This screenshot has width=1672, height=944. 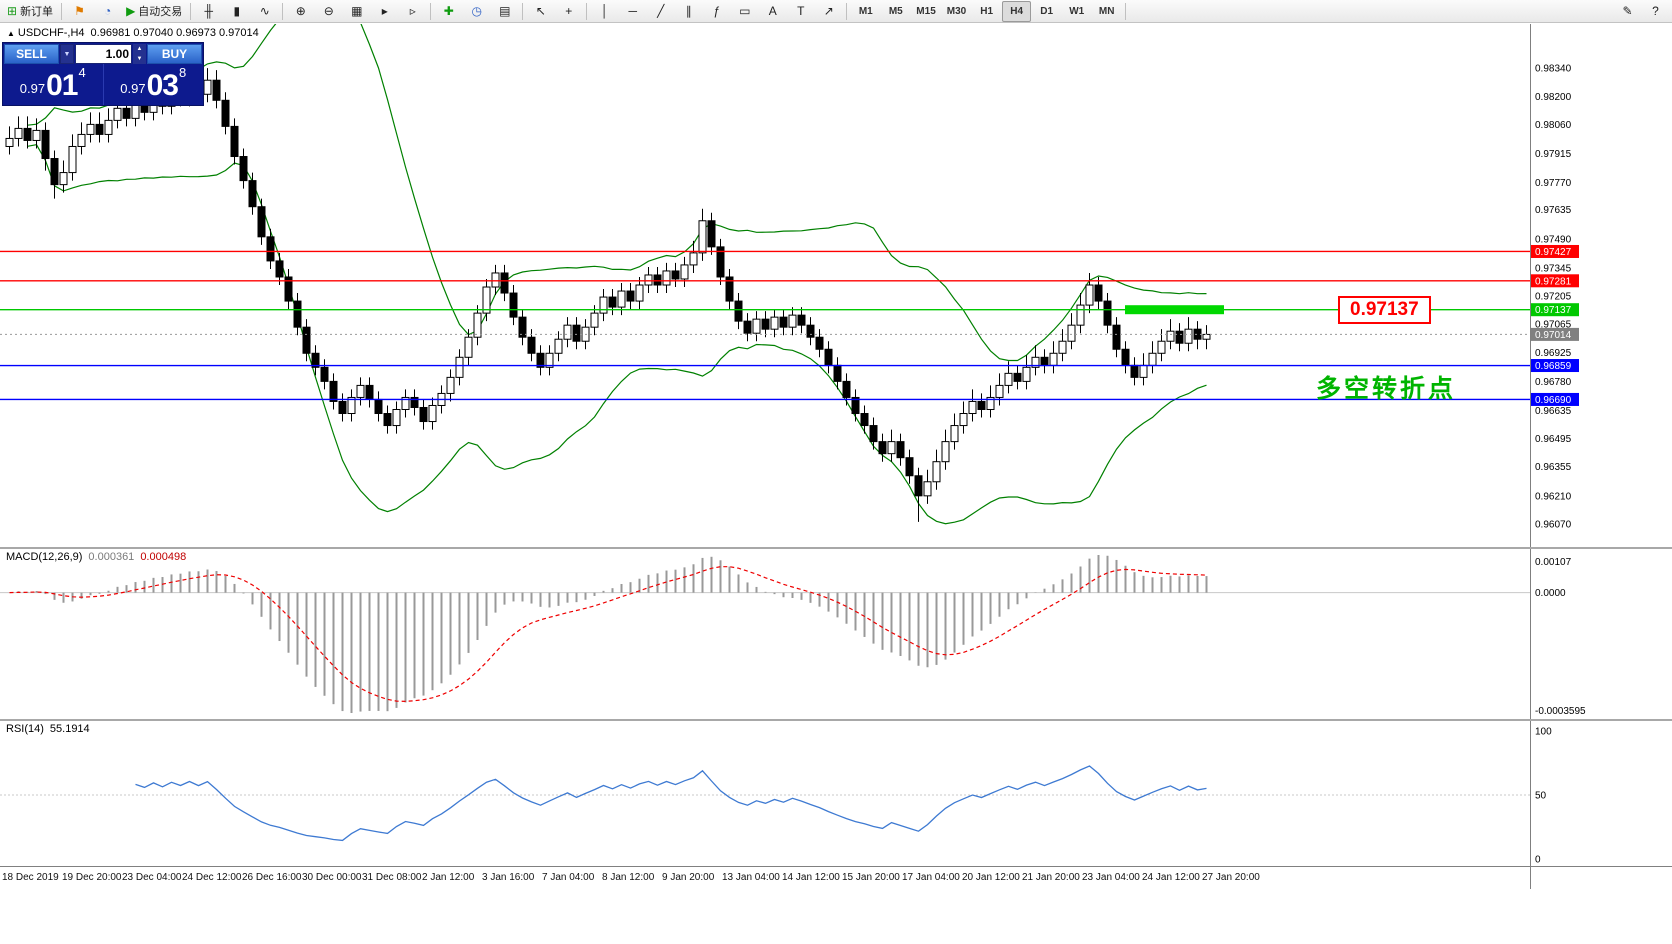 I want to click on tf-m30-button: M30, so click(x=956, y=11).